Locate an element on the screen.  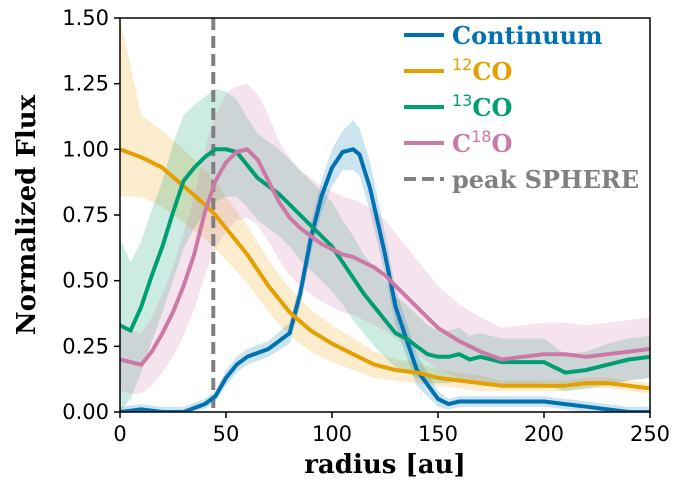
legend-label-base: Continuum is located at coordinates (527, 35).